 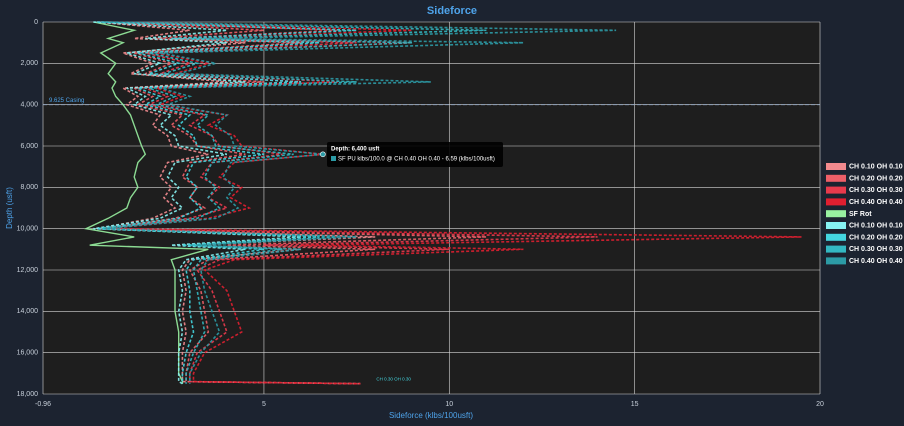 What do you see at coordinates (66, 101) in the screenshot?
I see `casing-label: 9.625 Casing` at bounding box center [66, 101].